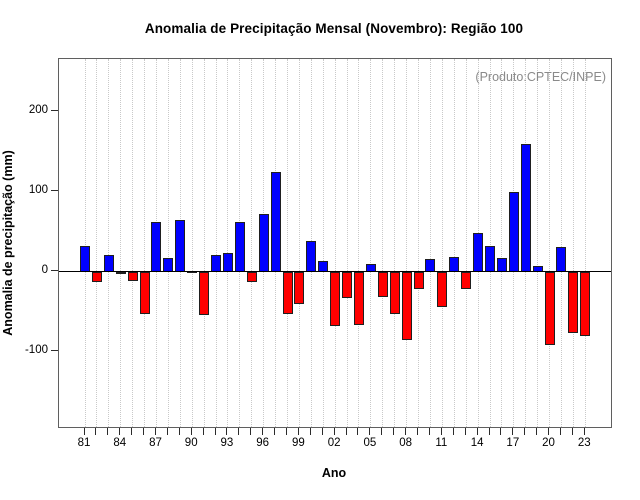  What do you see at coordinates (227, 262) in the screenshot?
I see `bar-1993` at bounding box center [227, 262].